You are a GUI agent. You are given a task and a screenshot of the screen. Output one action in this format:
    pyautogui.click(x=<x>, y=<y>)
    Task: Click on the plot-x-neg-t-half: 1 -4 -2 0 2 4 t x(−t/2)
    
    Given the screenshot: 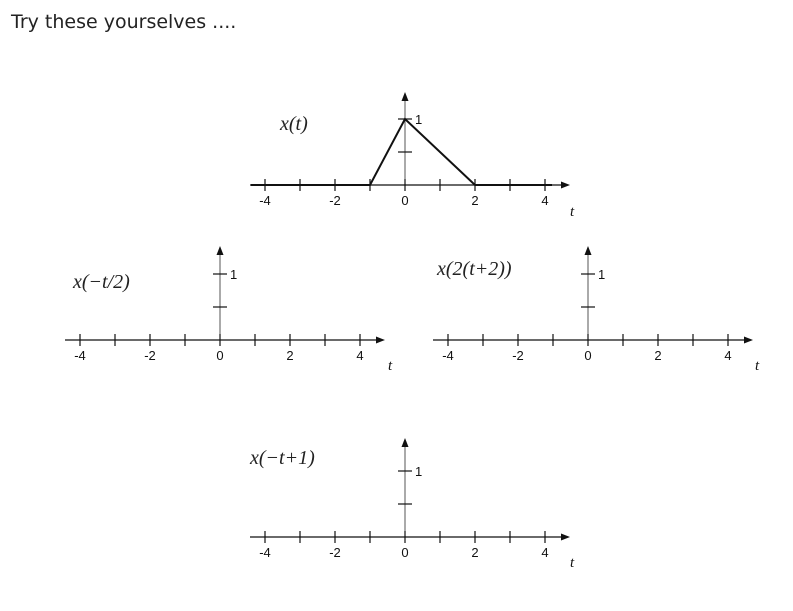 What is the action you would take?
    pyautogui.click(x=230, y=310)
    